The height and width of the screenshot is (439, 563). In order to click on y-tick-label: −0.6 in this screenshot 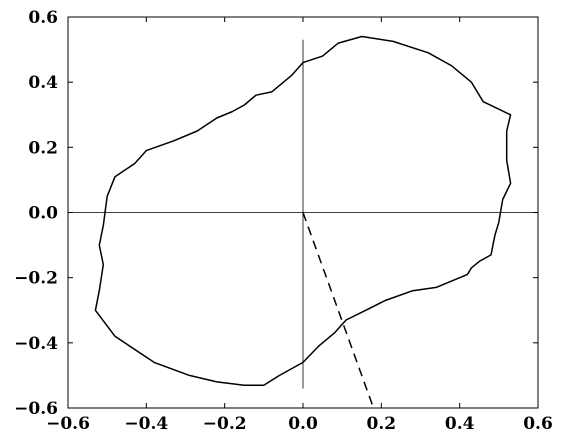, I will do `click(36, 409)`.